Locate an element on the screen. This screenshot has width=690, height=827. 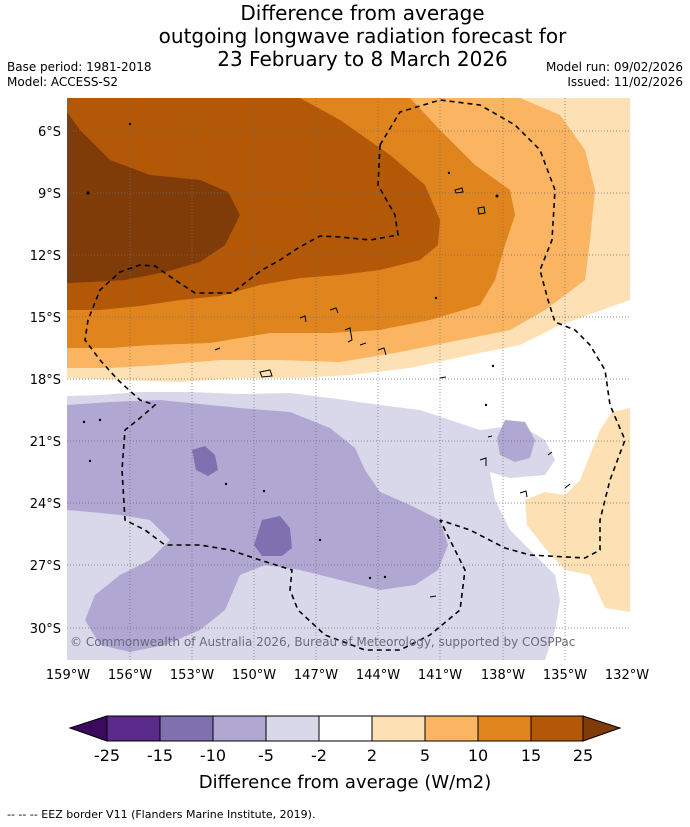
title-line-2: outgoing longwave radiation forecast for is located at coordinates (362, 36).